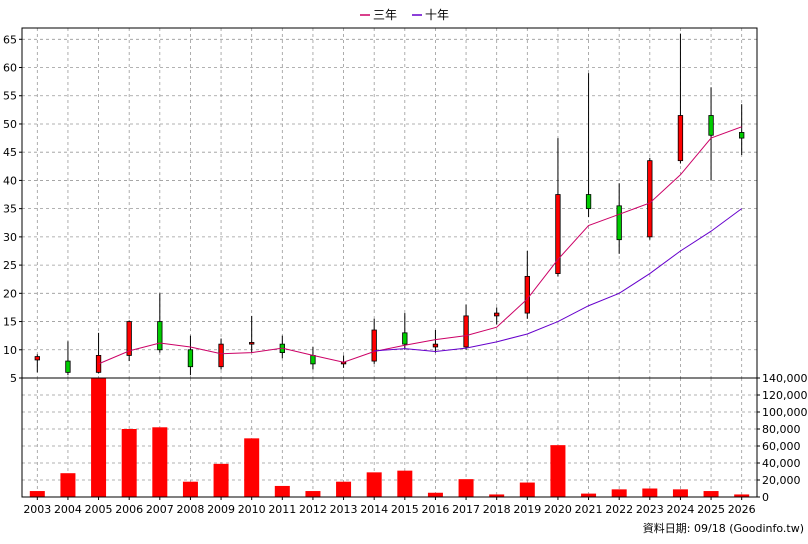  Describe the element at coordinates (99, 437) in the screenshot. I see `volume-bar-2005` at that location.